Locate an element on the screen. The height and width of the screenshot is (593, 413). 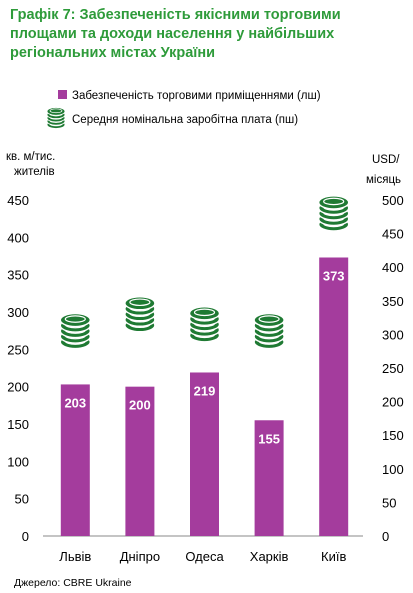
right-tick-label: 250 is located at coordinates (393, 368).